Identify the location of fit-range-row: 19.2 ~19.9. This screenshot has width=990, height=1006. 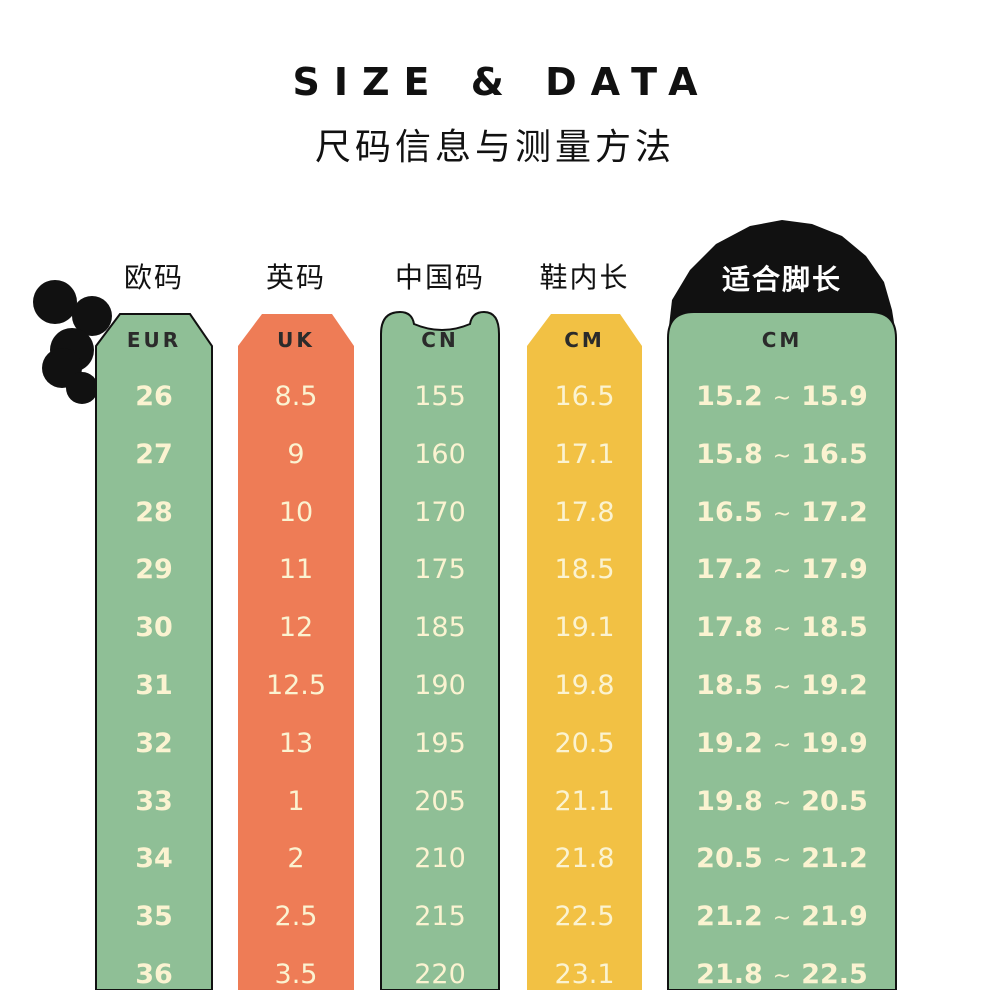
(782, 744).